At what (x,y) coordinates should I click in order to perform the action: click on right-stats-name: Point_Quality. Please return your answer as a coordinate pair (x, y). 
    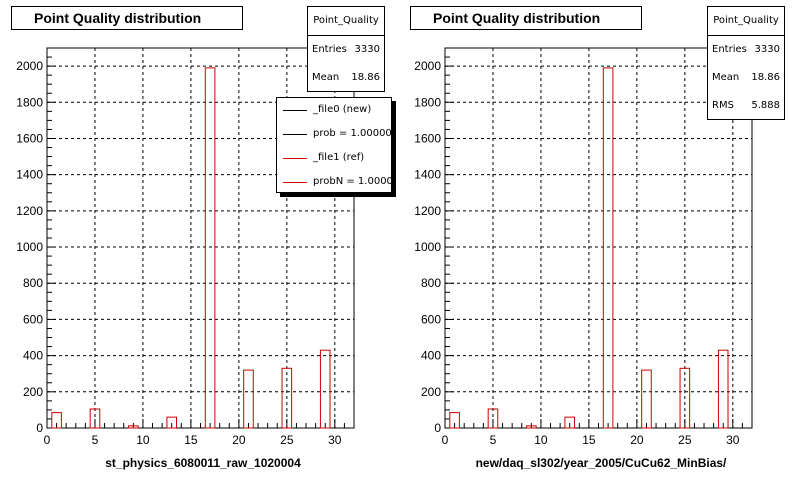
    Looking at the image, I should click on (746, 21).